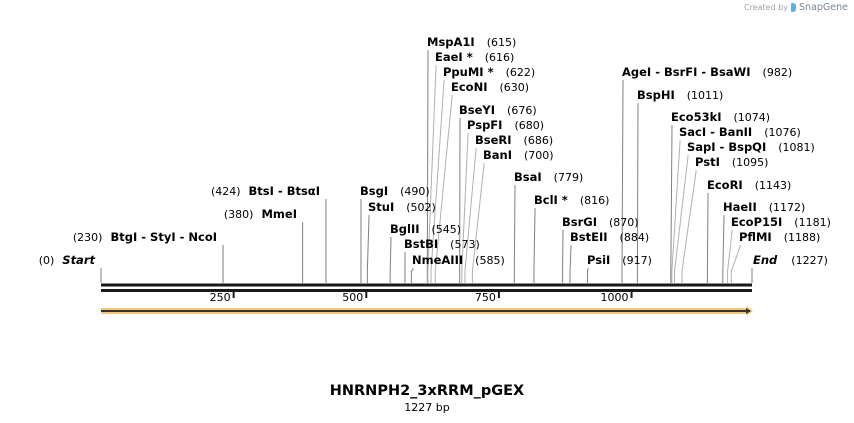 The width and height of the screenshot is (854, 423). What do you see at coordinates (773, 185) in the screenshot?
I see `site-position: (1143)` at bounding box center [773, 185].